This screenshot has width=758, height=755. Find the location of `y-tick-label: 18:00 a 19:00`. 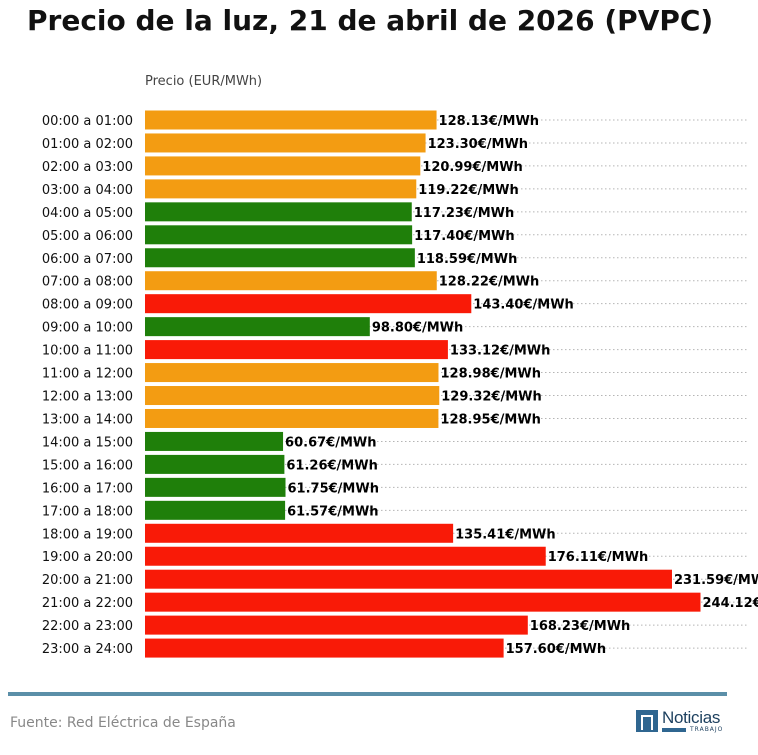

y-tick-label: 18:00 a 19:00 is located at coordinates (87, 534).